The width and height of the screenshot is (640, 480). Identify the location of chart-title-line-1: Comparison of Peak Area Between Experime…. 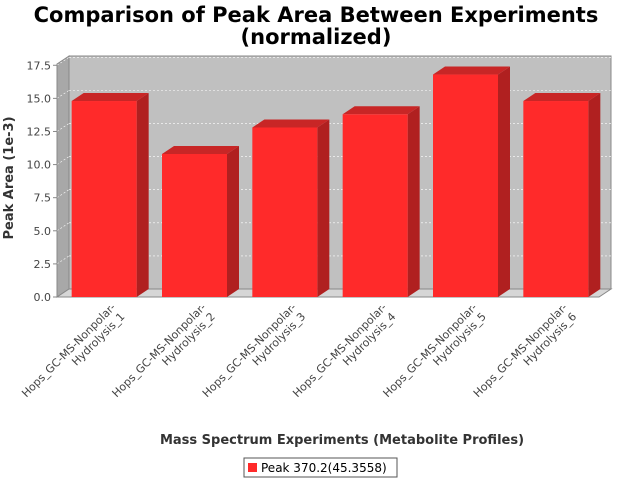
(316, 15).